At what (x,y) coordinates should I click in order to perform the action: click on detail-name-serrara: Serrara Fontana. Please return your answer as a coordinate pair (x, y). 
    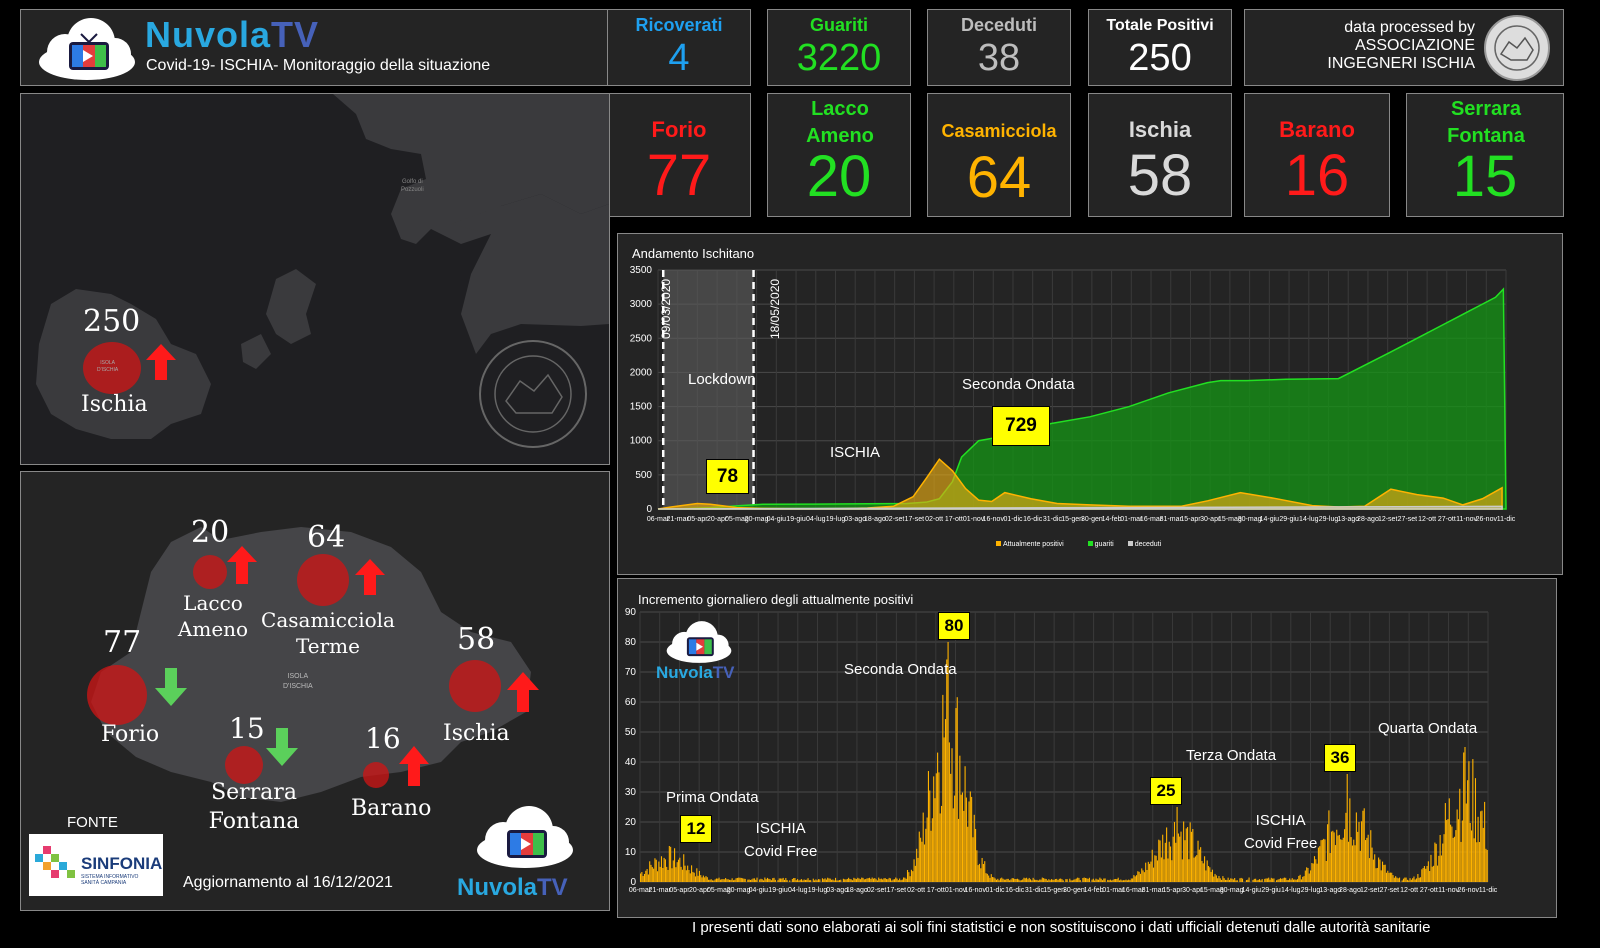
    Looking at the image, I should click on (254, 807).